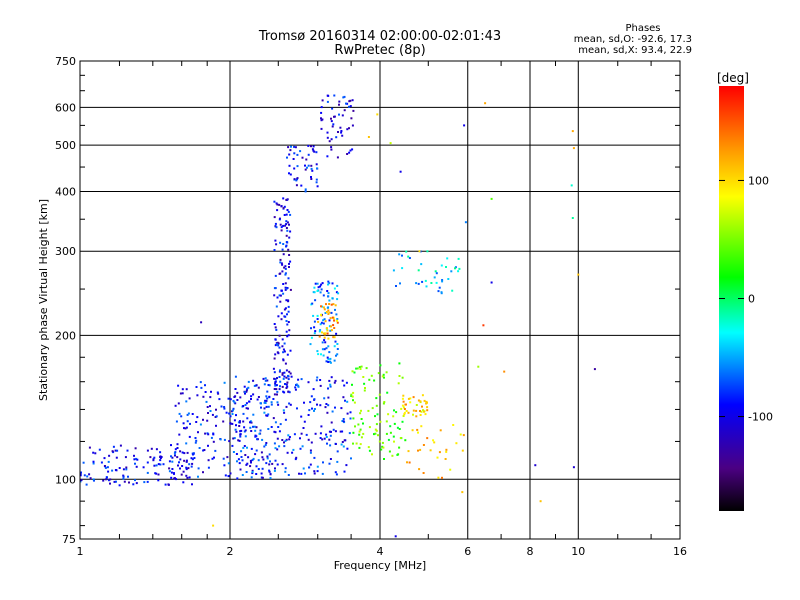 This screenshot has width=800, height=600. What do you see at coordinates (65, 61) in the screenshot?
I see `y-tick-label: 750` at bounding box center [65, 61].